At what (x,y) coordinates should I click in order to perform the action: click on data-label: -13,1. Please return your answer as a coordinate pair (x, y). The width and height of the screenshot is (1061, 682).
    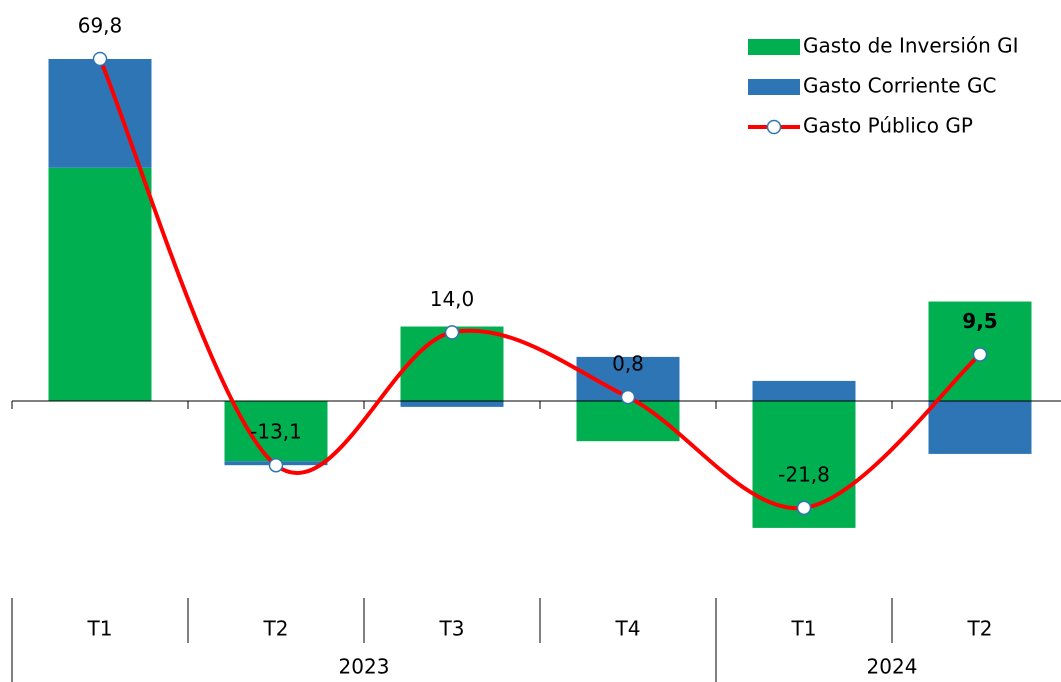
    Looking at the image, I should click on (276, 432).